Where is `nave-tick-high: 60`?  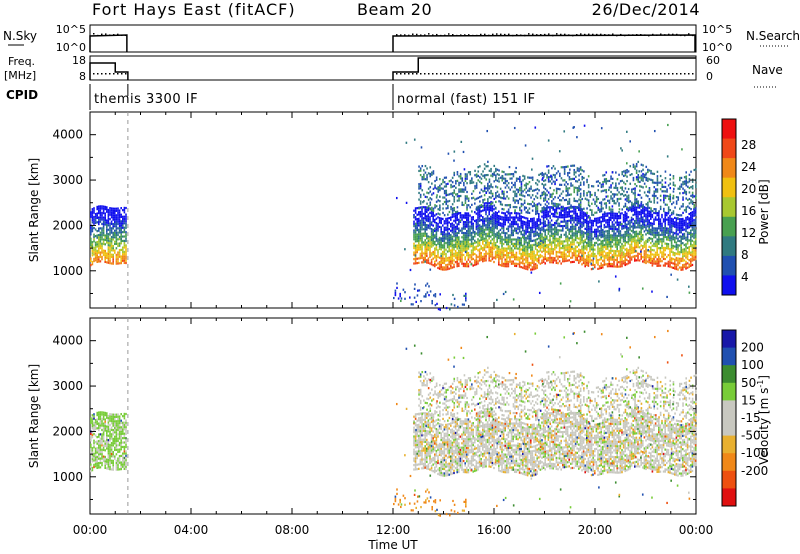
nave-tick-high: 60 is located at coordinates (713, 60).